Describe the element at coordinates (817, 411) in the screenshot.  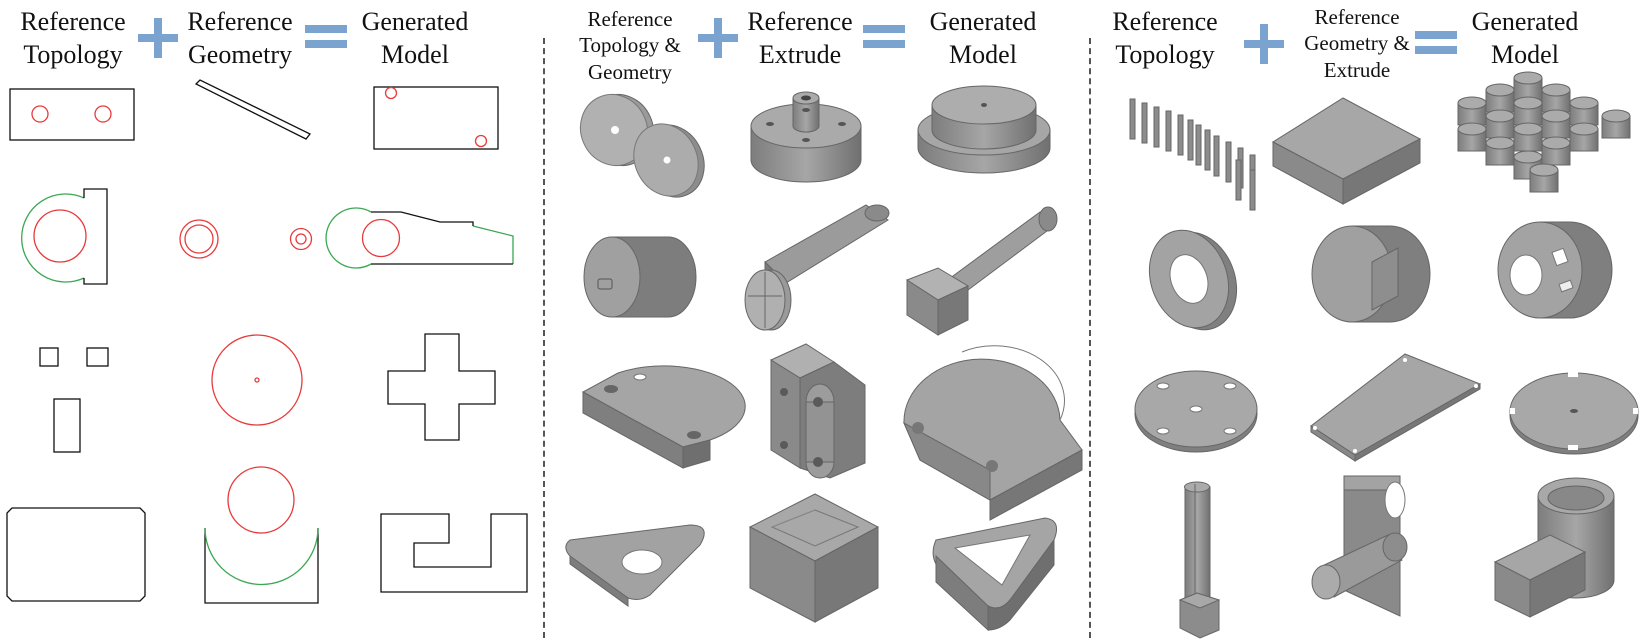
I see `solid-clamp-block` at that location.